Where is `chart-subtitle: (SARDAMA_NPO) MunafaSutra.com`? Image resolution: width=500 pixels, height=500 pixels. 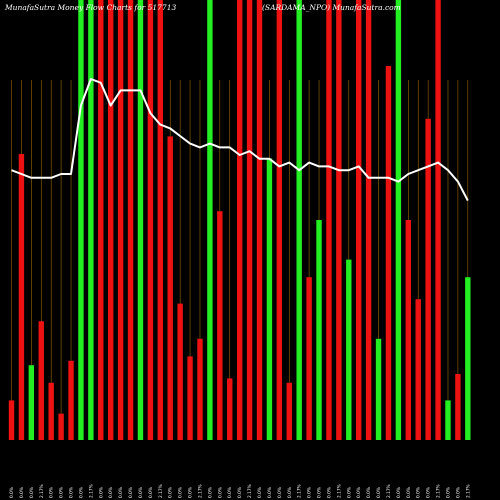 chart-subtitle: (SARDAMA_NPO) MunafaSutra.com is located at coordinates (331, 7).